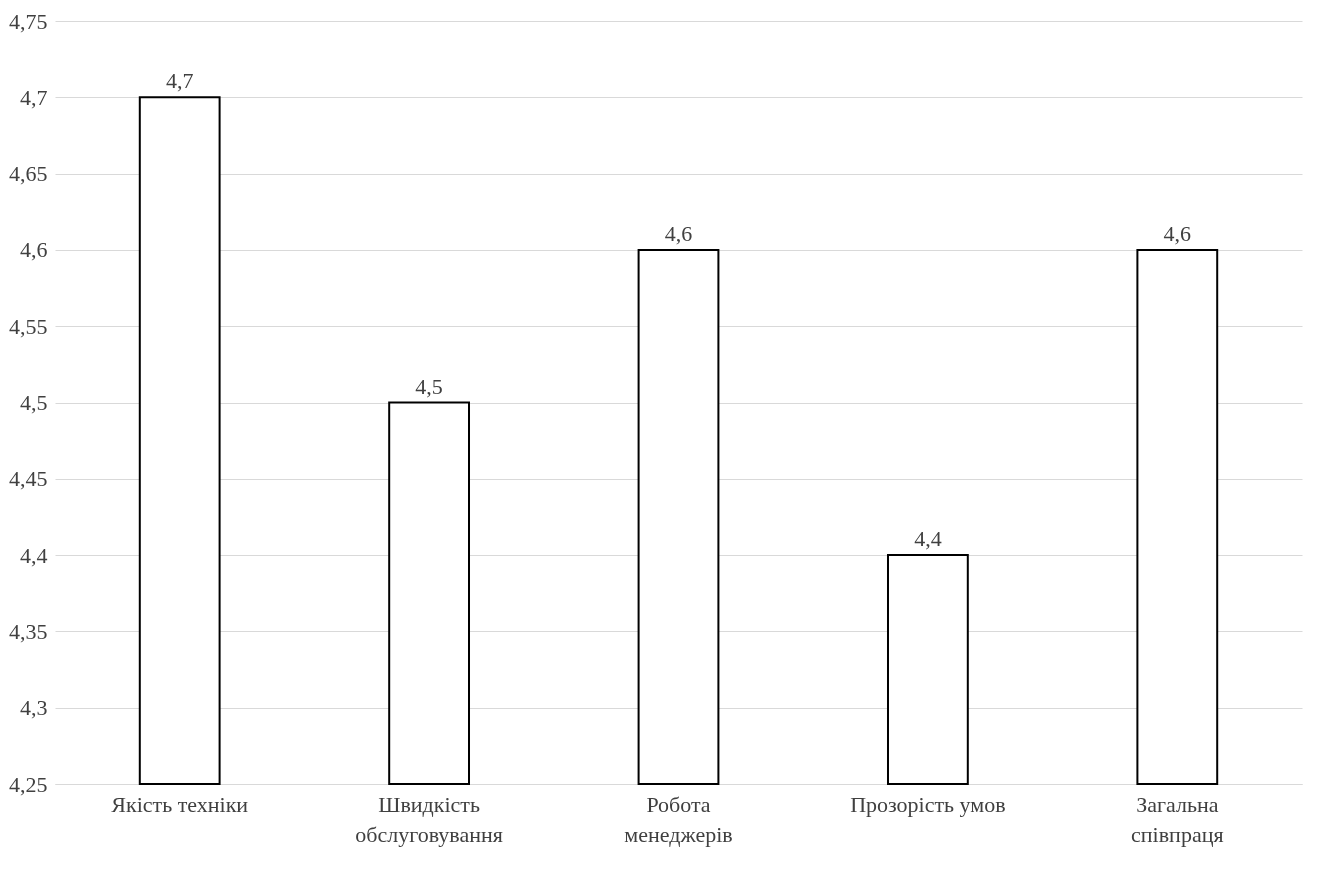 The width and height of the screenshot is (1338, 869). I want to click on x-tick-label: Якість техніки, so click(180, 804).